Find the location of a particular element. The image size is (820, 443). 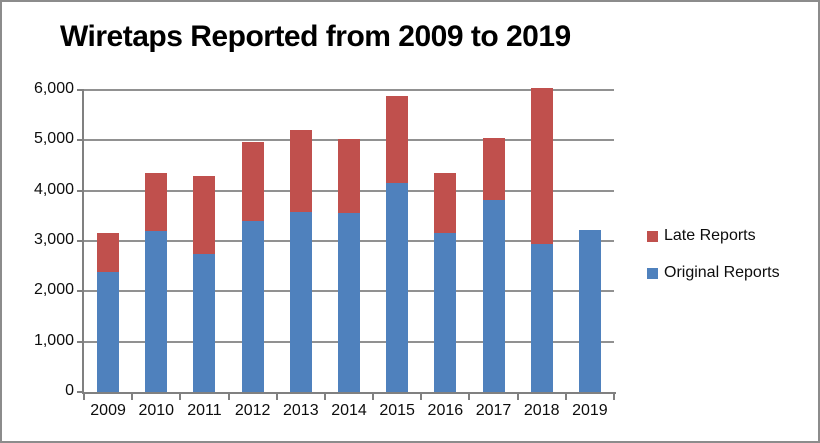

x-axis-tick-label: 2013 is located at coordinates (301, 410).